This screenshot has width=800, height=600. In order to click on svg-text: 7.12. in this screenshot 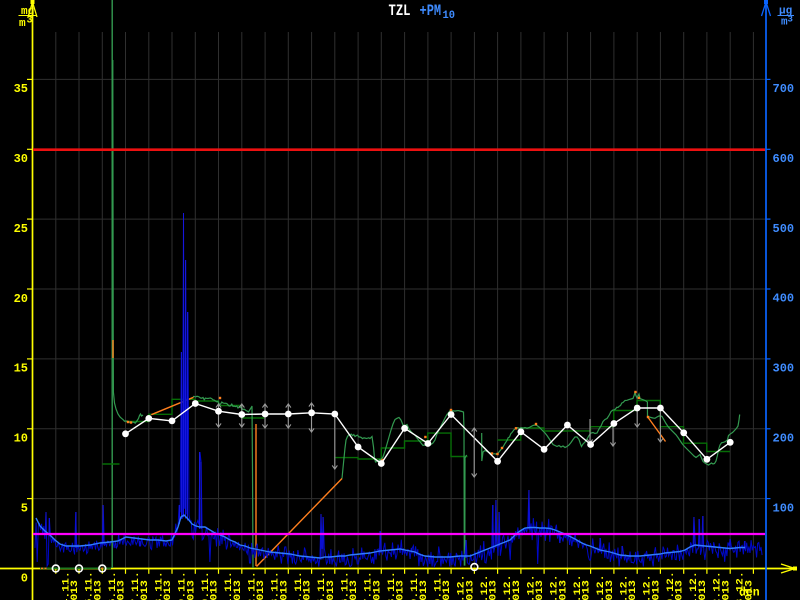, I will do `click(601, 587)`.